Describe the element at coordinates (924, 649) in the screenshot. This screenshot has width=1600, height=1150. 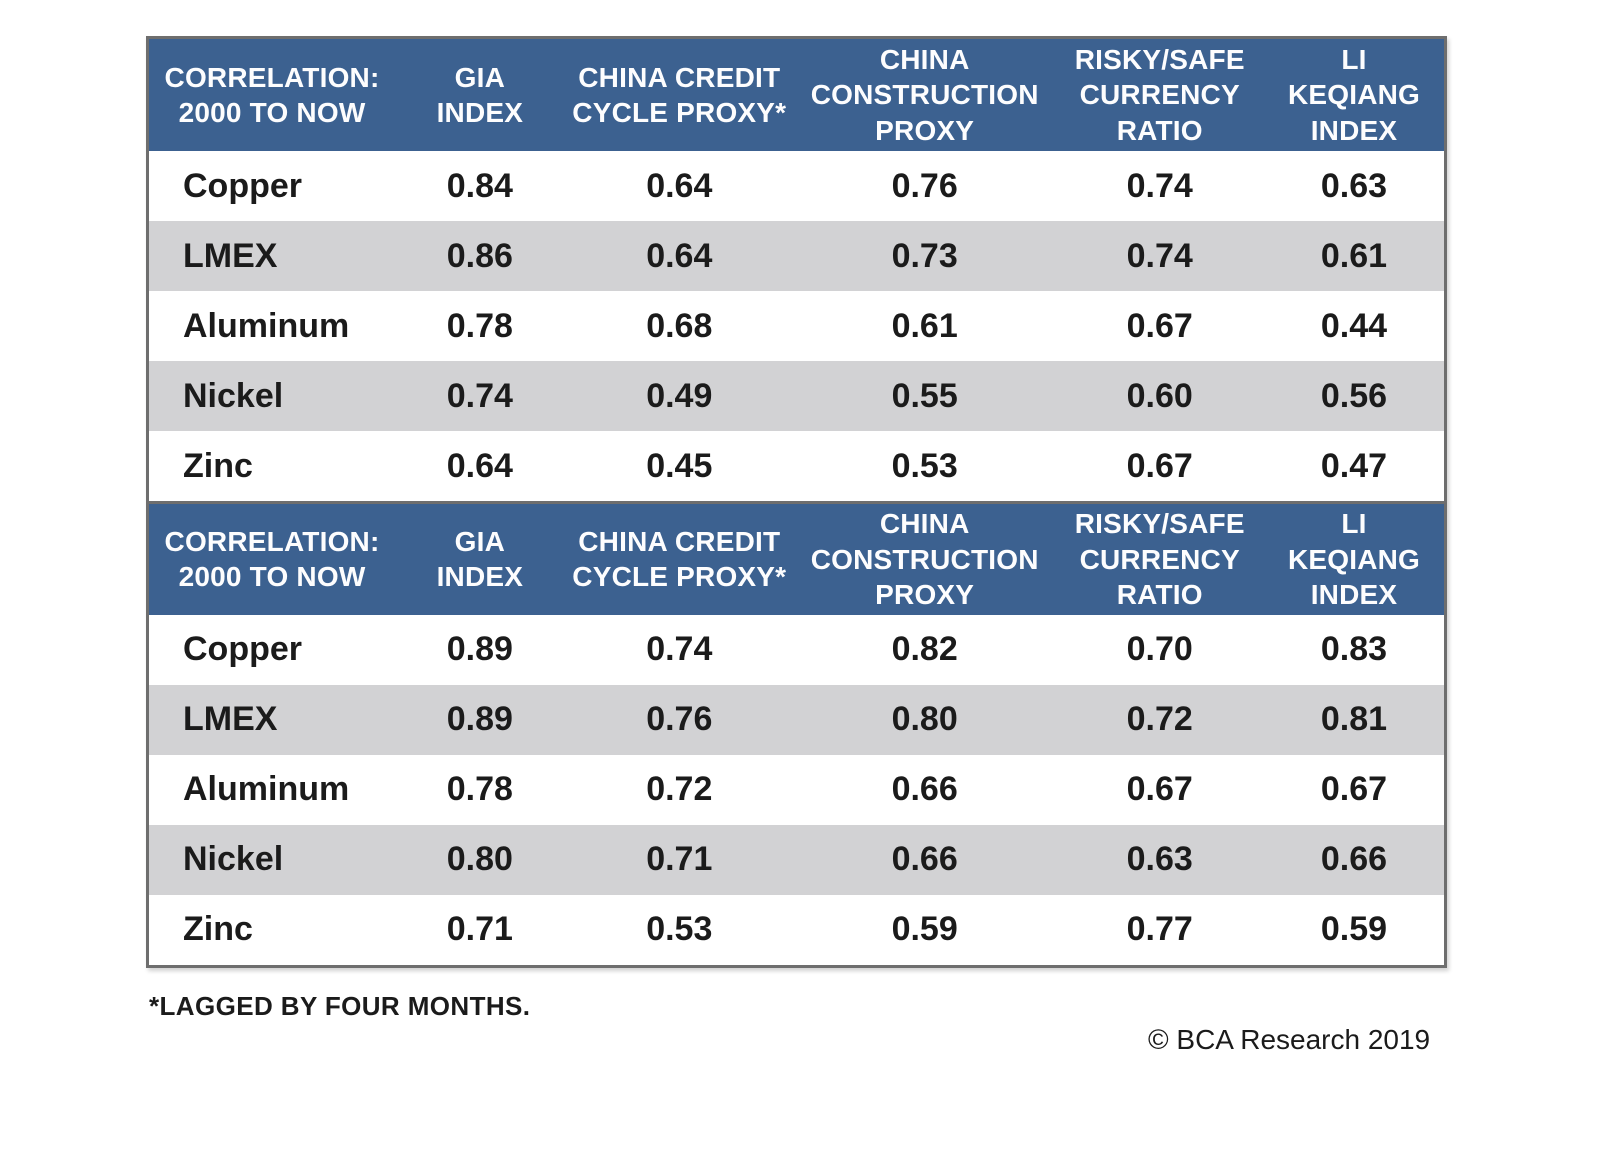
I see `value-cell: 0.82` at that location.